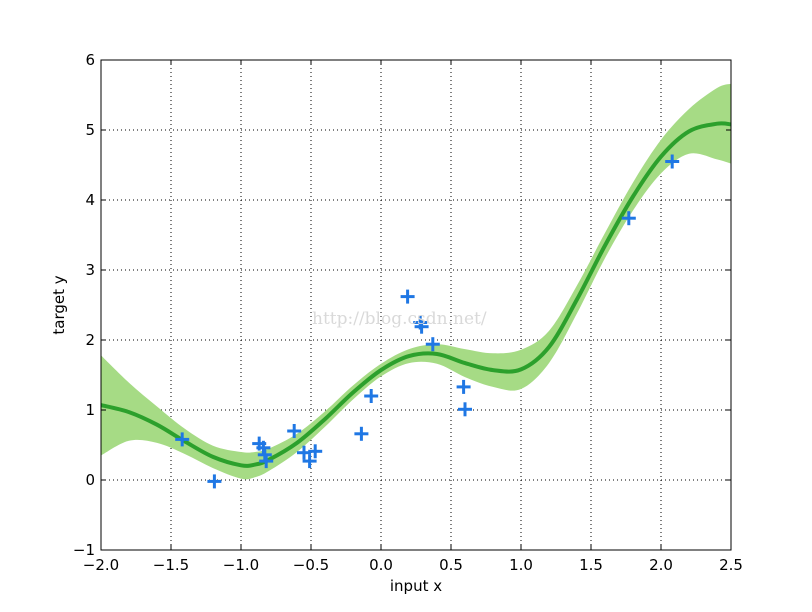 The height and width of the screenshot is (612, 812). What do you see at coordinates (451, 565) in the screenshot?
I see `x-tick-label: 0.5` at bounding box center [451, 565].